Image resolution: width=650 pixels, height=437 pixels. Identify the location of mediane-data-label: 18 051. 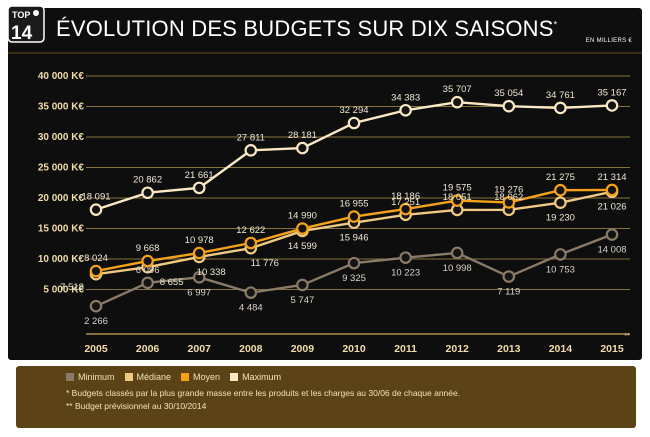
(457, 197).